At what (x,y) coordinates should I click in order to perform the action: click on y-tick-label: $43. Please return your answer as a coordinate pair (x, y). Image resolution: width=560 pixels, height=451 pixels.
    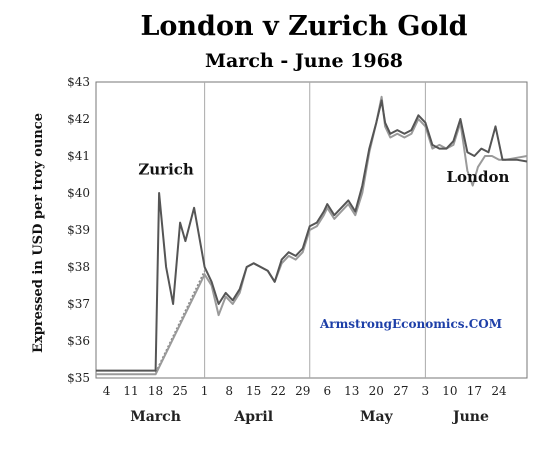
    Looking at the image, I should click on (78, 82).